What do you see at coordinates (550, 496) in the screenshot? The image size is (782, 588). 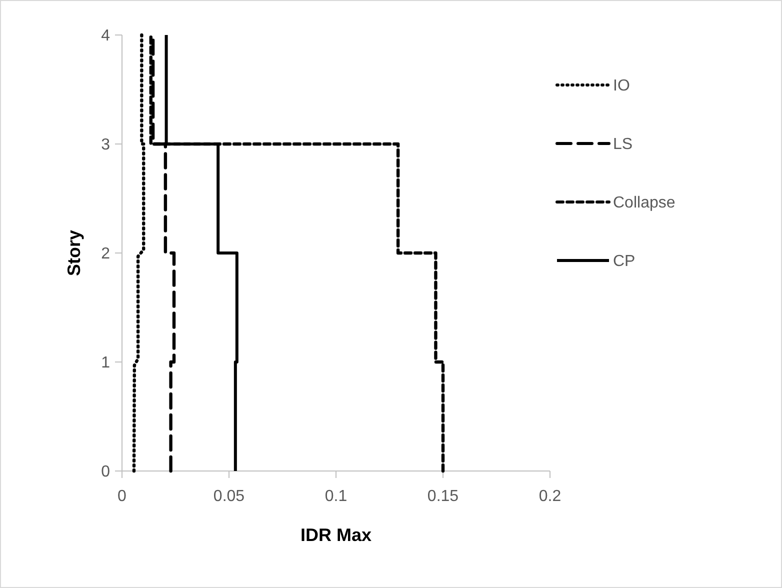 I see `x-tick-label: 0.2` at bounding box center [550, 496].